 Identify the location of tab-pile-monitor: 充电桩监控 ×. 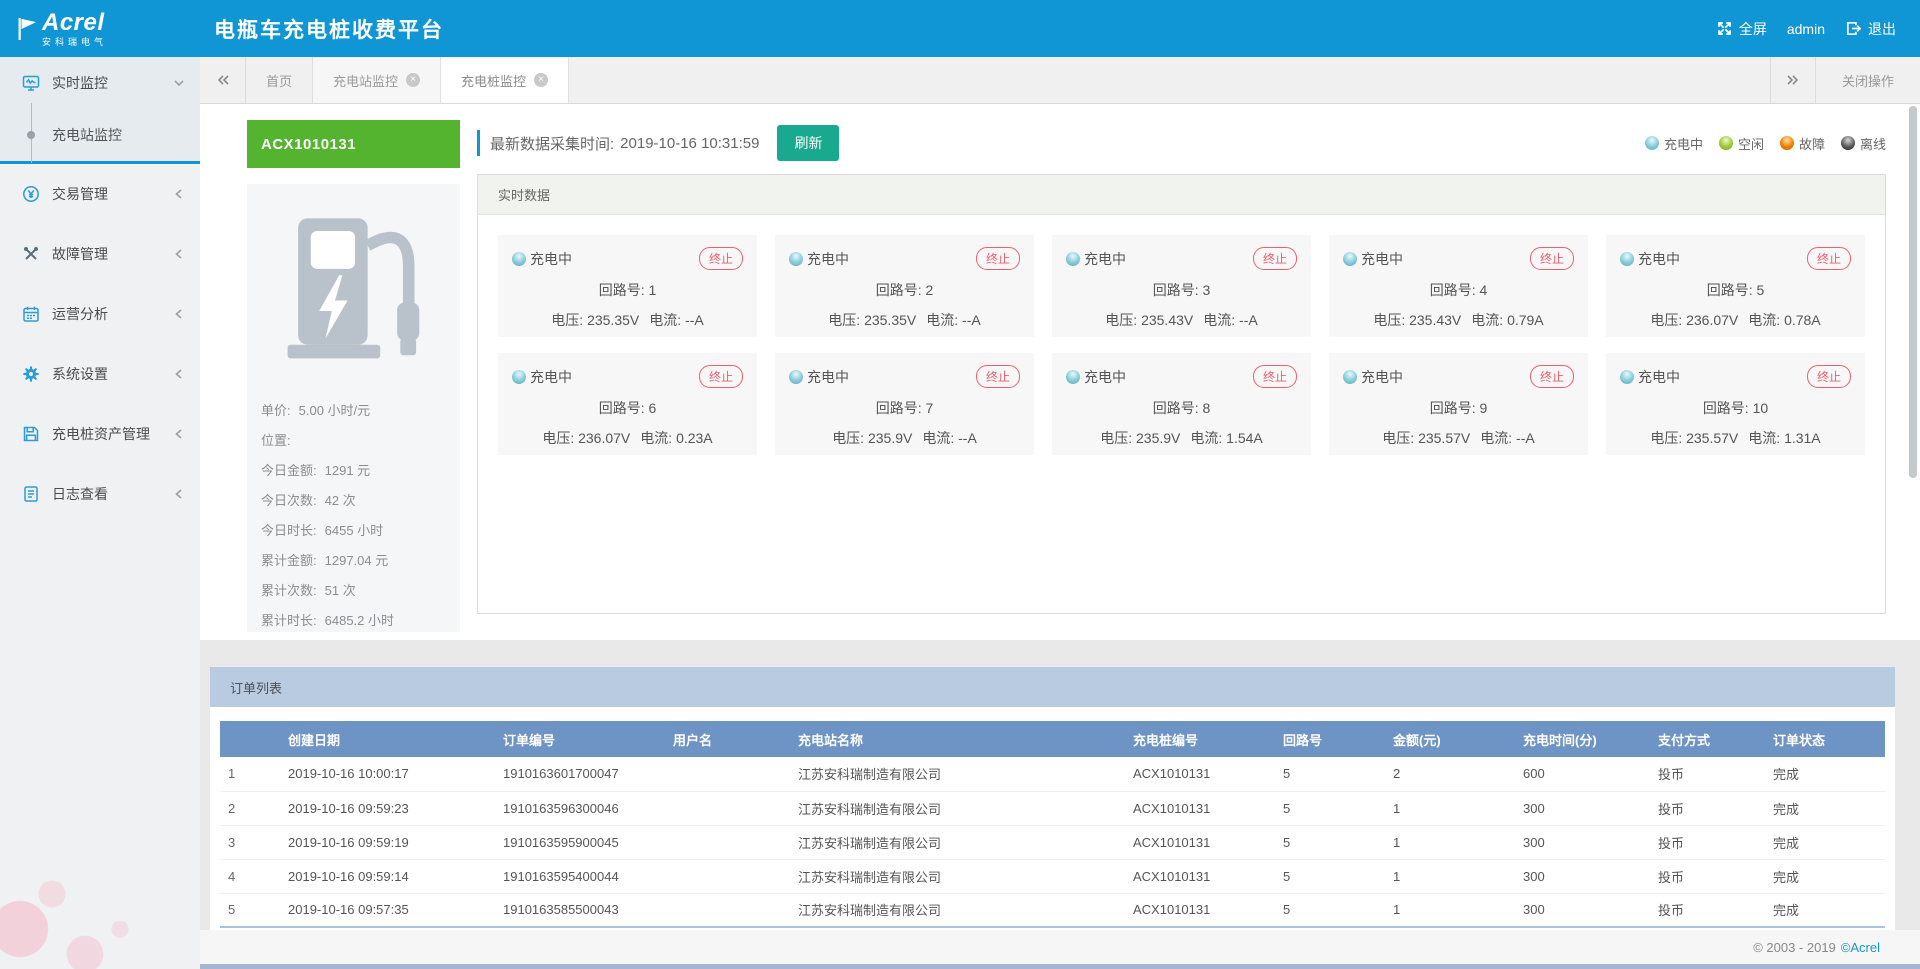
(505, 80).